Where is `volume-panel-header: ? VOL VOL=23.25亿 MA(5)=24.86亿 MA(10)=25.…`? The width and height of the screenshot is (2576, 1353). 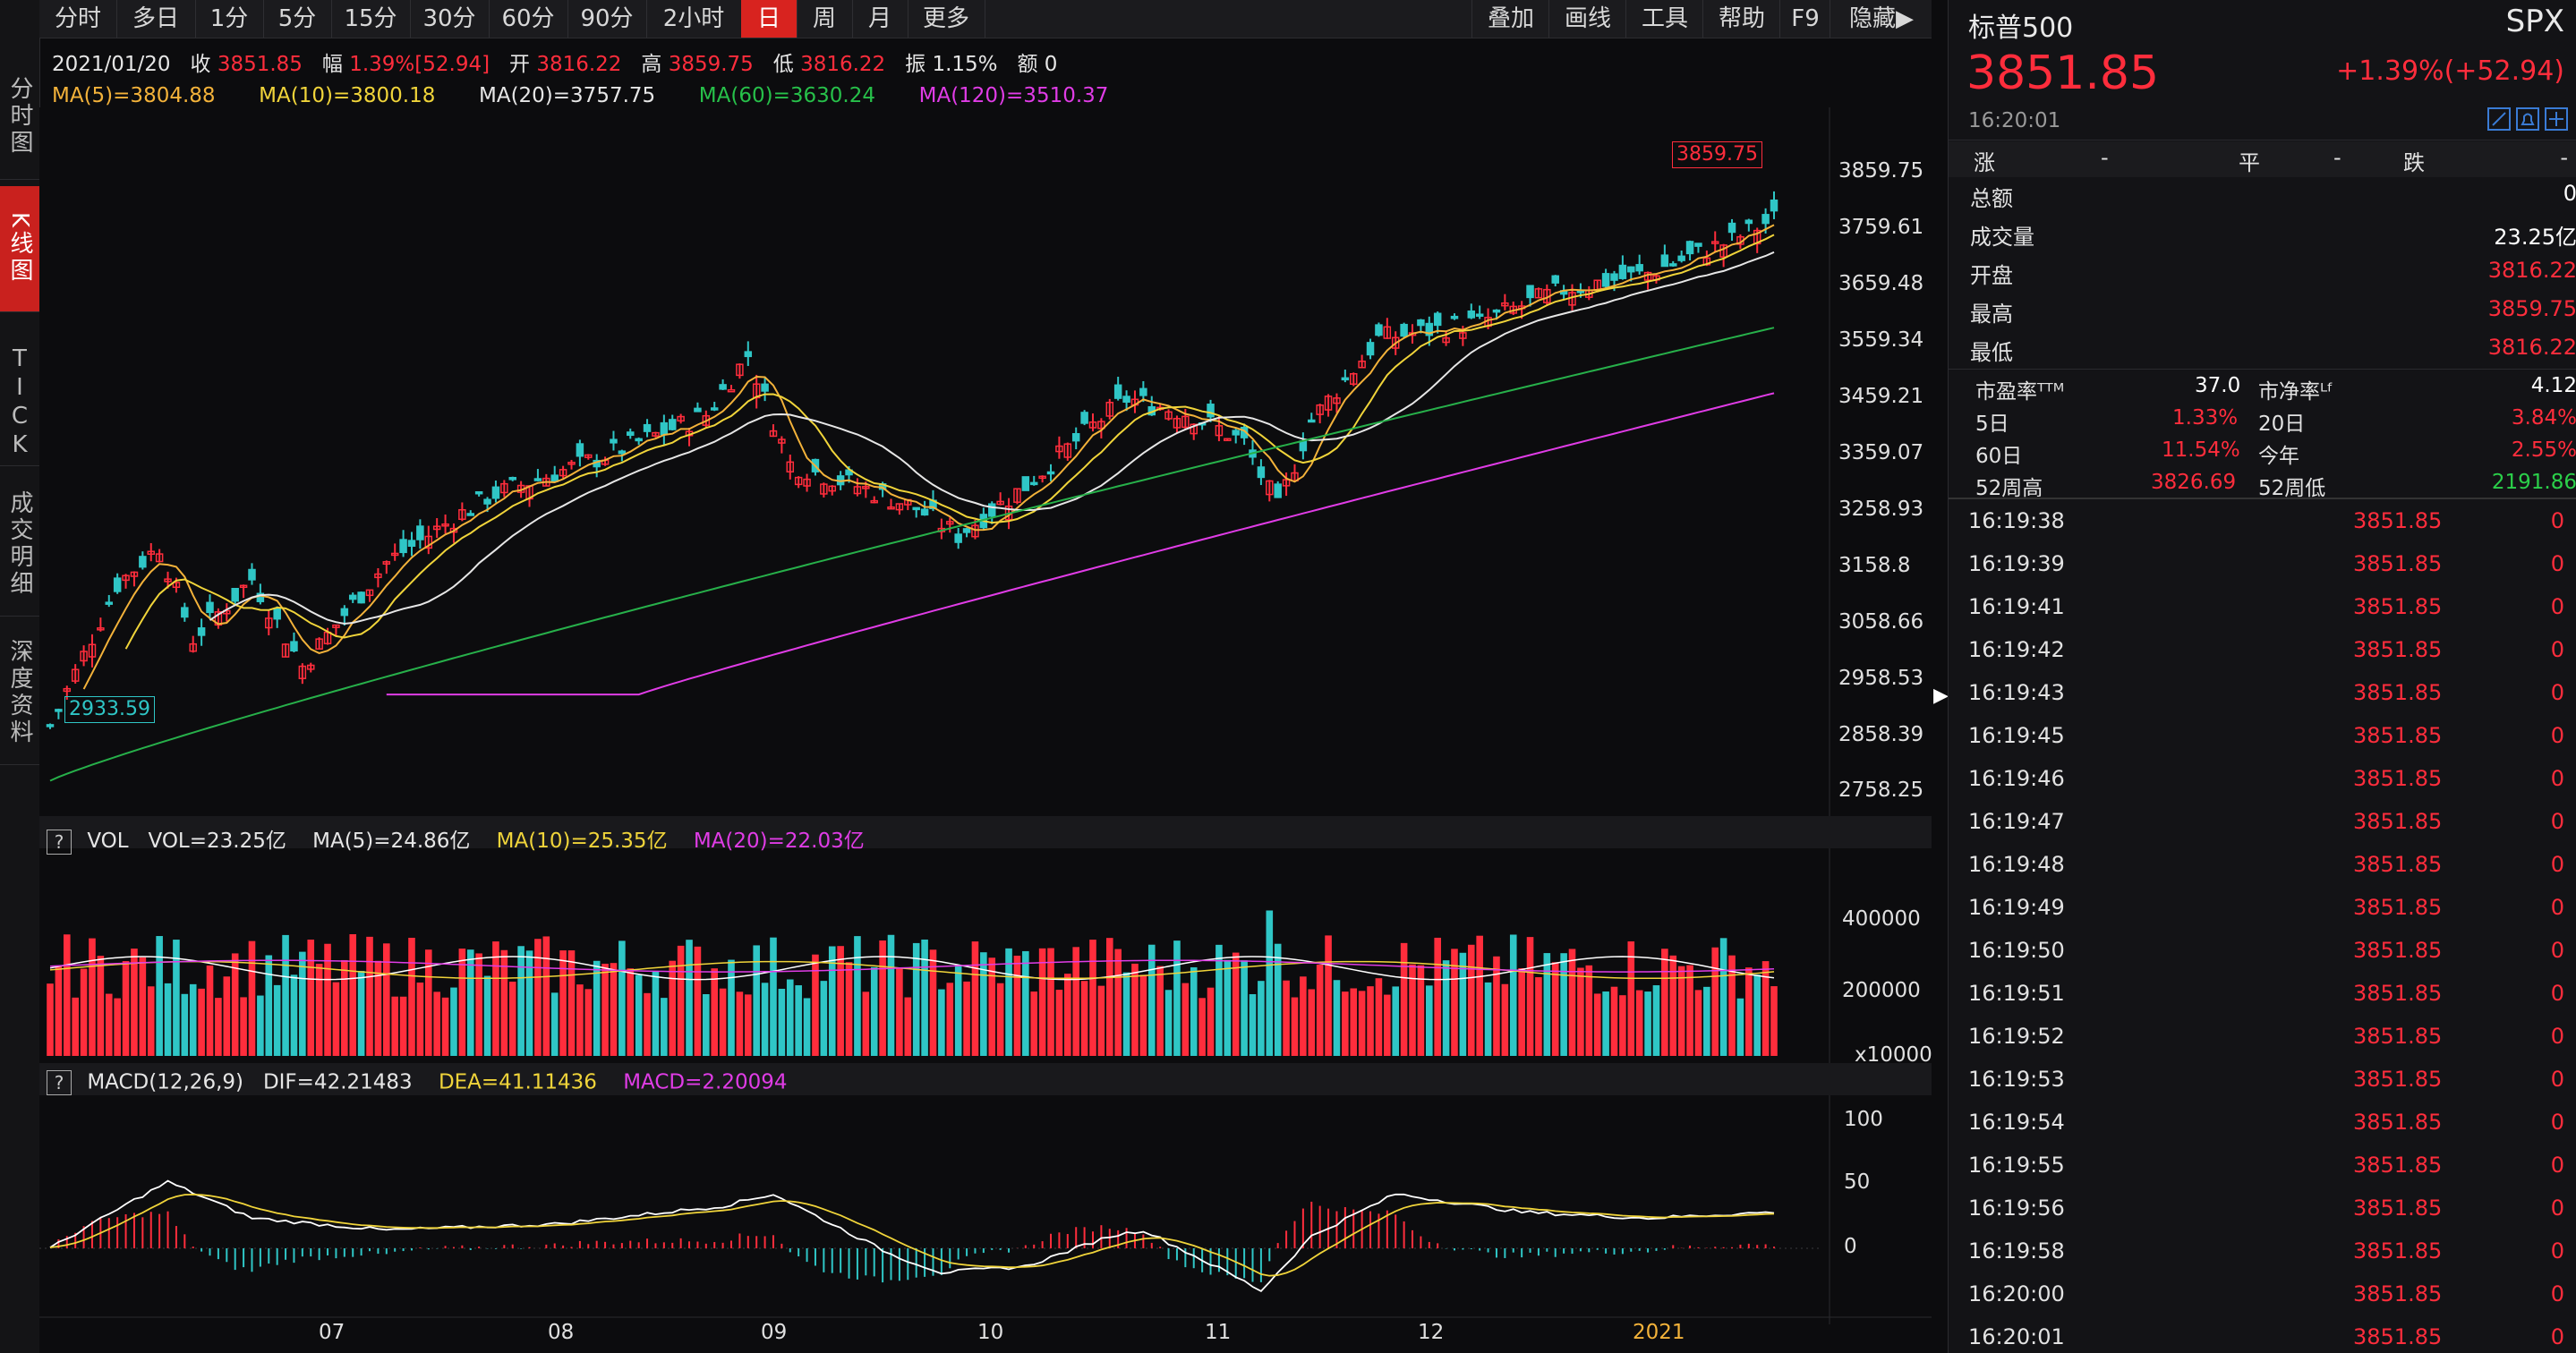 volume-panel-header: ? VOL VOL=23.25亿 MA(5)=24.86亿 MA(10)=25.… is located at coordinates (456, 839).